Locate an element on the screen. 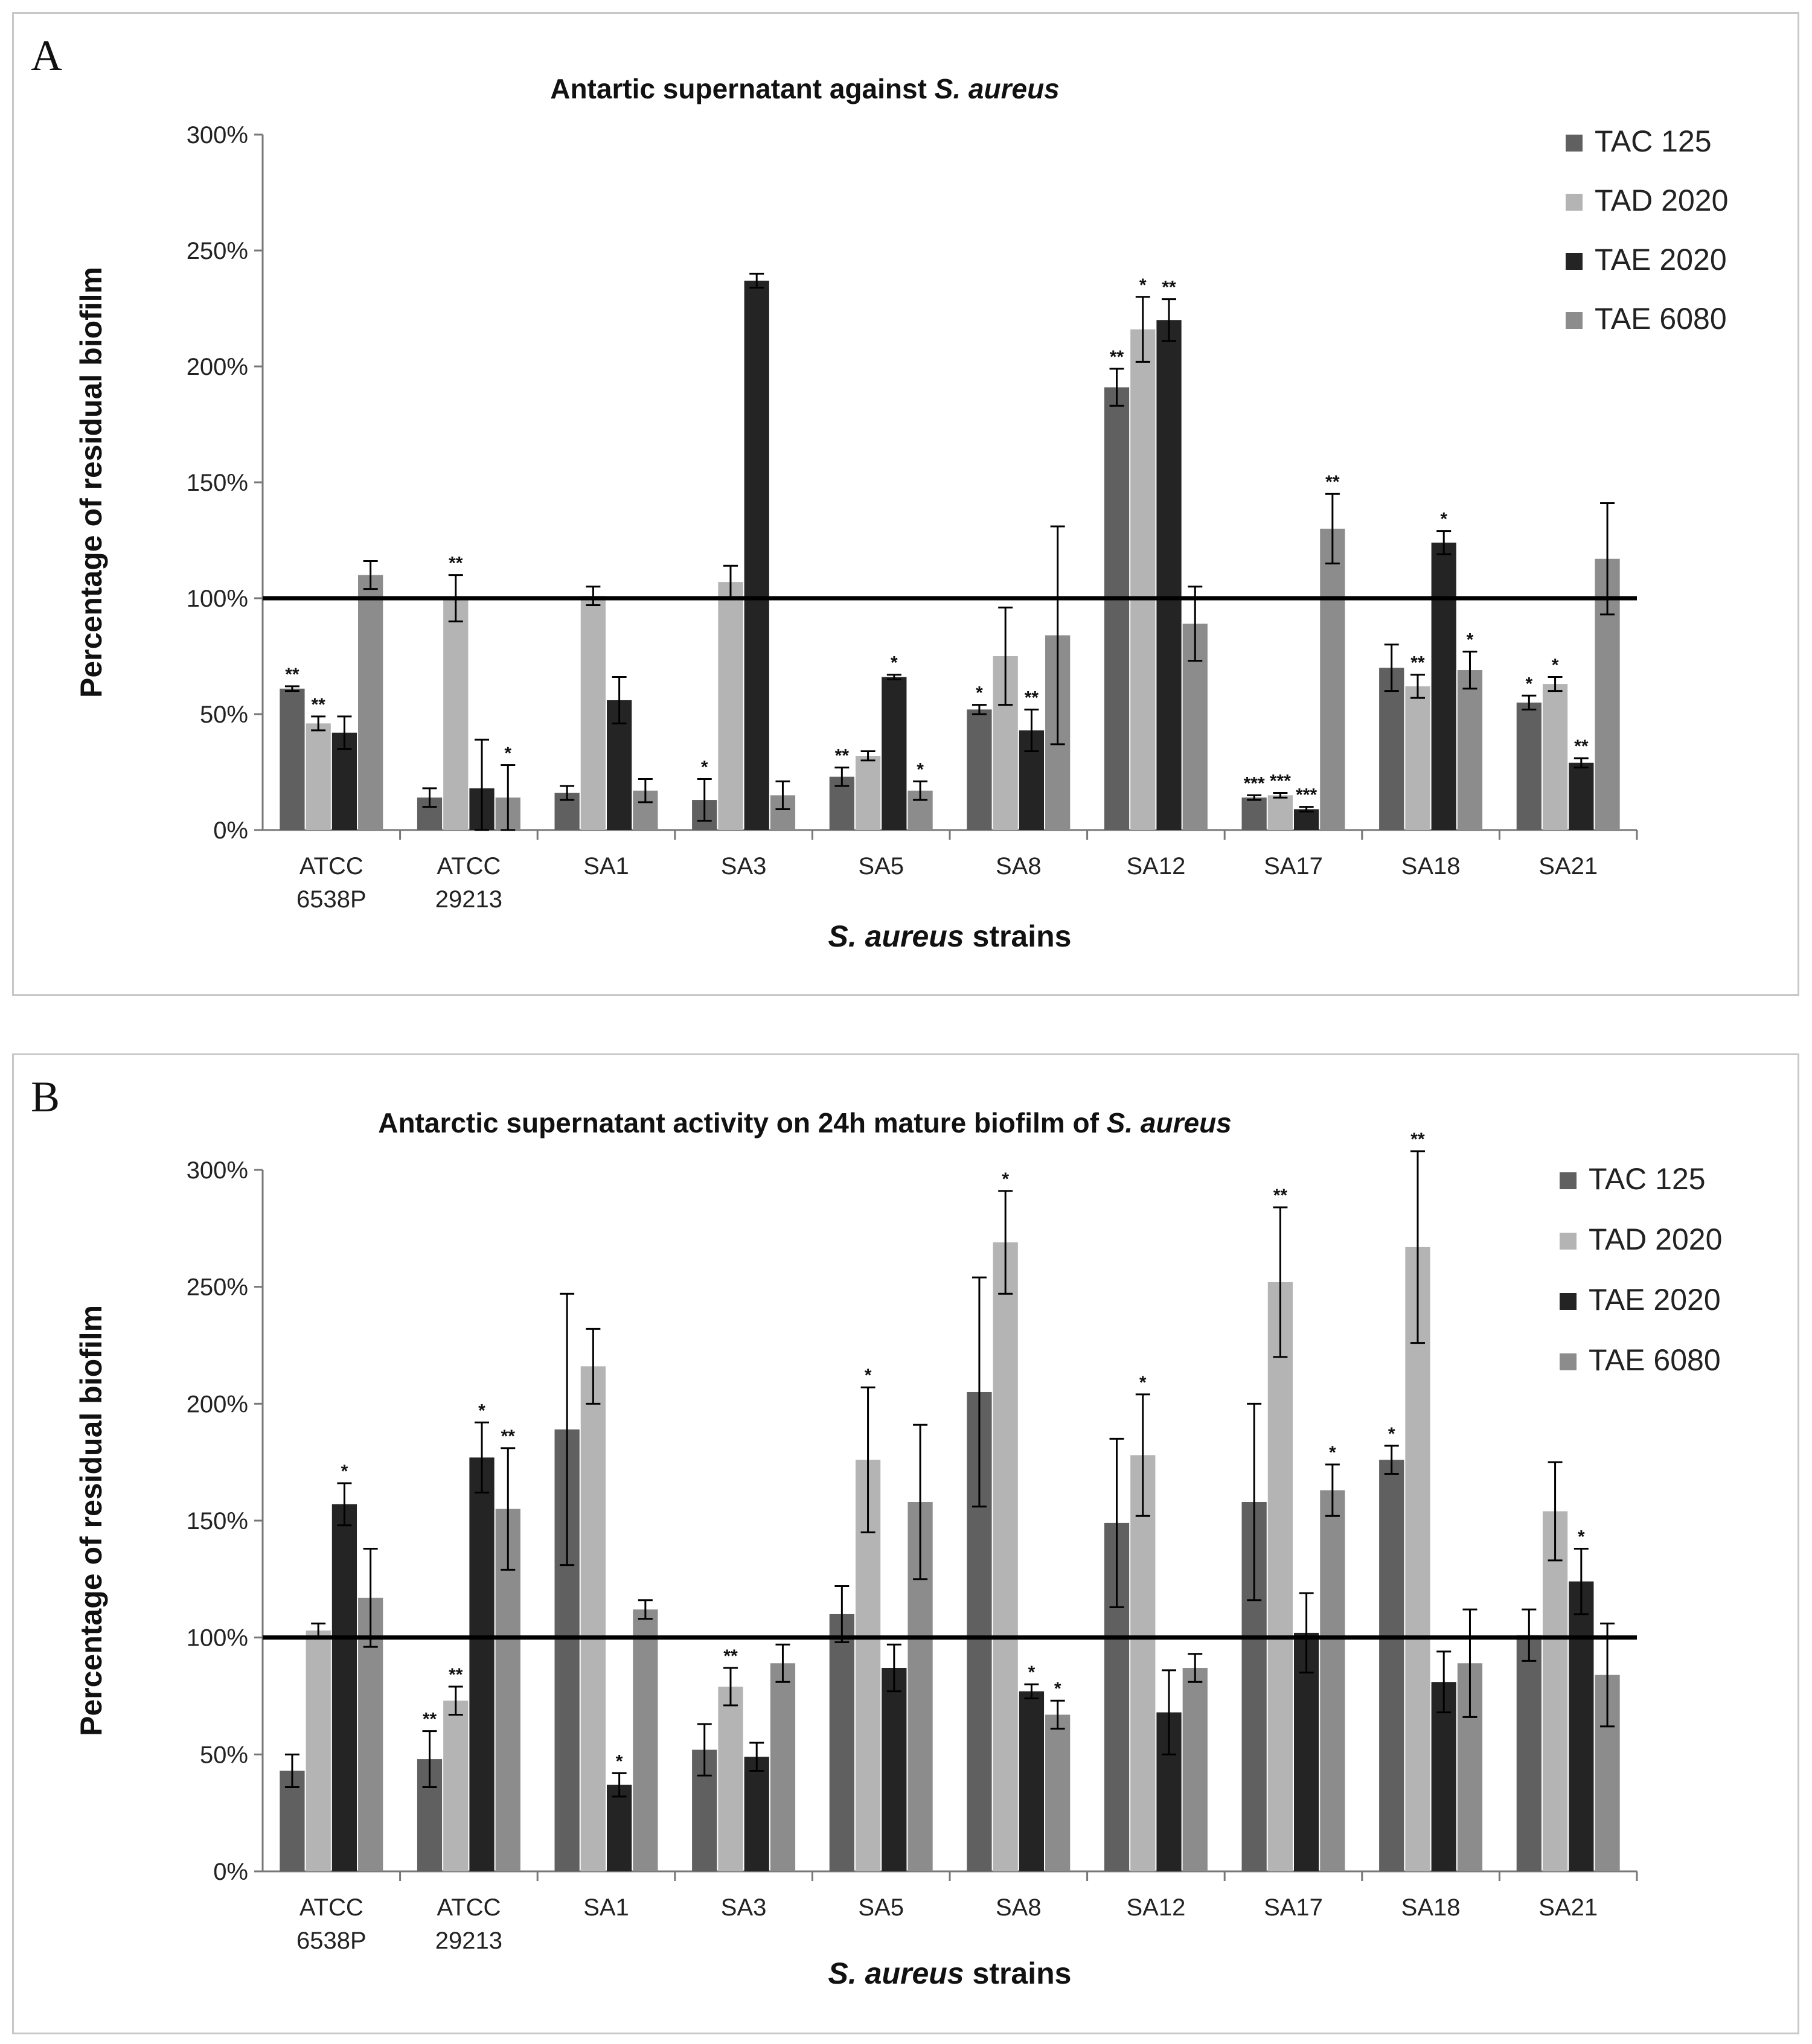  chart-a-xlabel: S. aureus strains is located at coordinates (950, 936).